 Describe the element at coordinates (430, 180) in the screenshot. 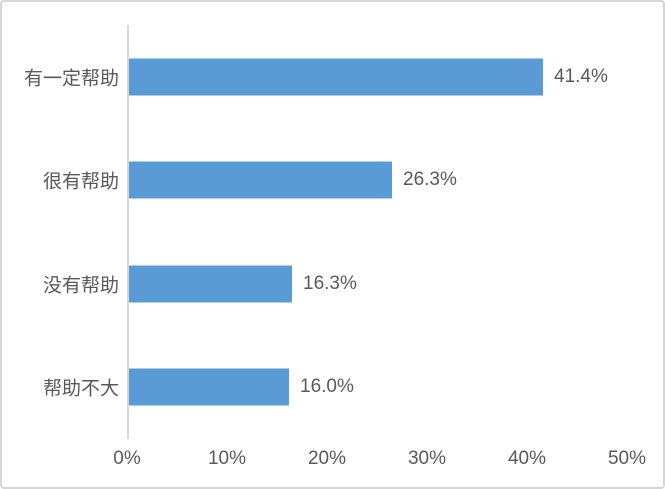

I see `data-label: 26.3%` at that location.